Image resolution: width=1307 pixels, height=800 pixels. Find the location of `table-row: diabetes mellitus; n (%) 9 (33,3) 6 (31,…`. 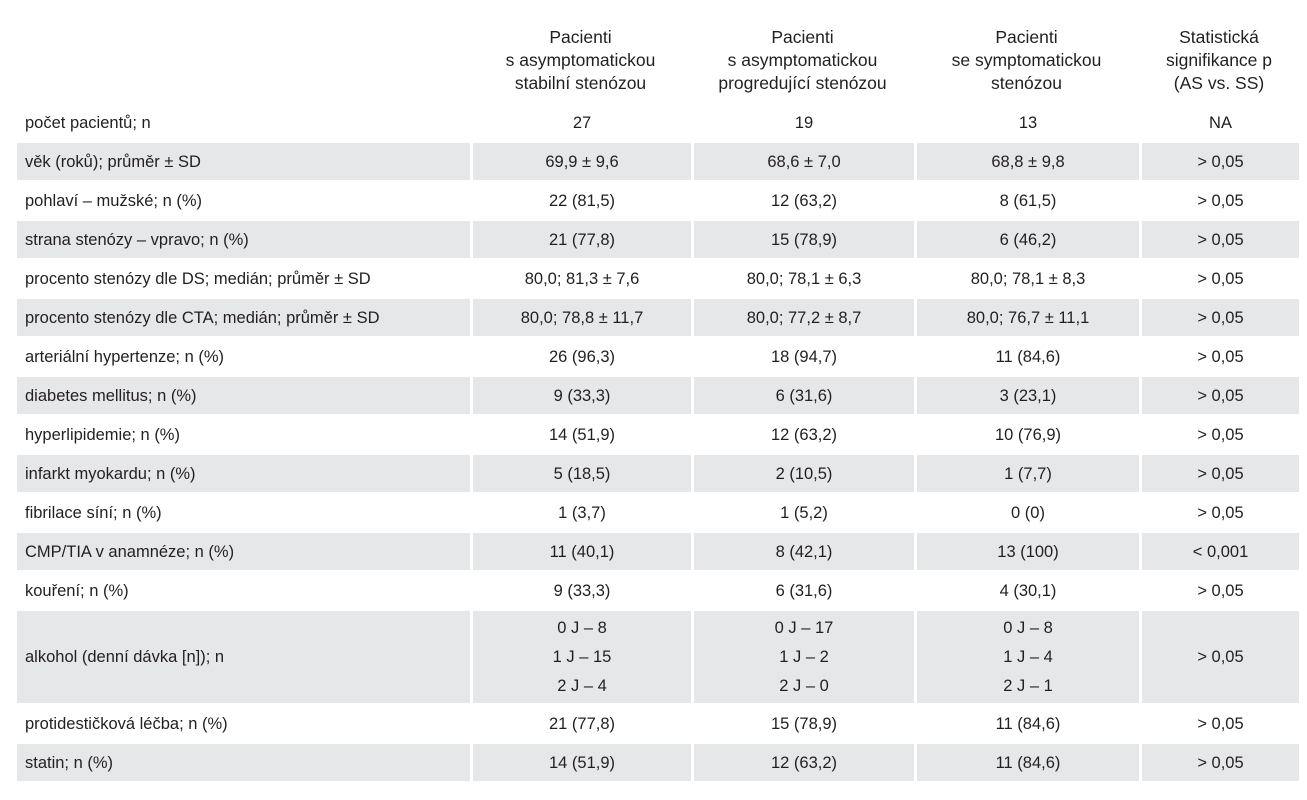

table-row: diabetes mellitus; n (%) 9 (33,3) 6 (31,… is located at coordinates (658, 394).